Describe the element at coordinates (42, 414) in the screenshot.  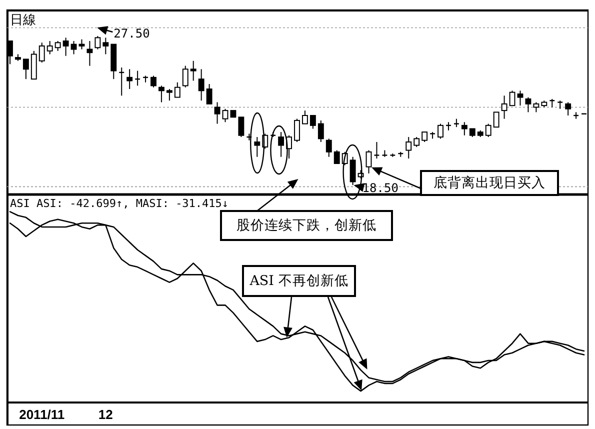
I see `x-tick-label: 2011/11` at that location.